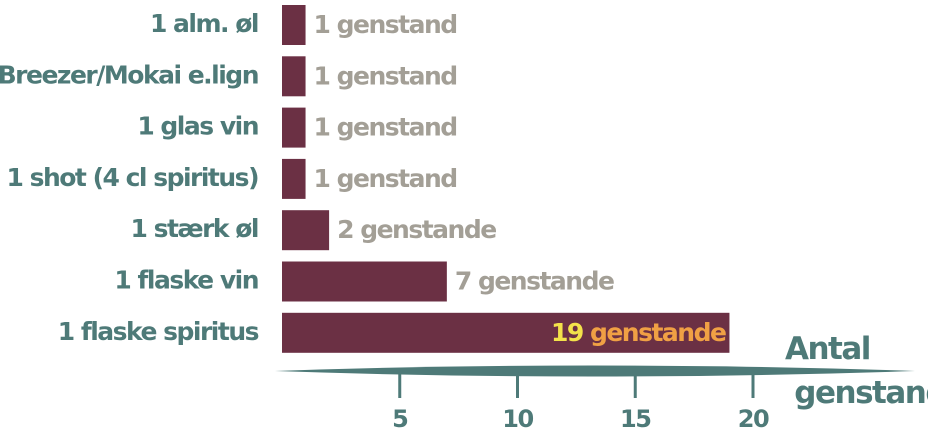  Describe the element at coordinates (753, 418) in the screenshot. I see `x-tick-label: 20` at that location.